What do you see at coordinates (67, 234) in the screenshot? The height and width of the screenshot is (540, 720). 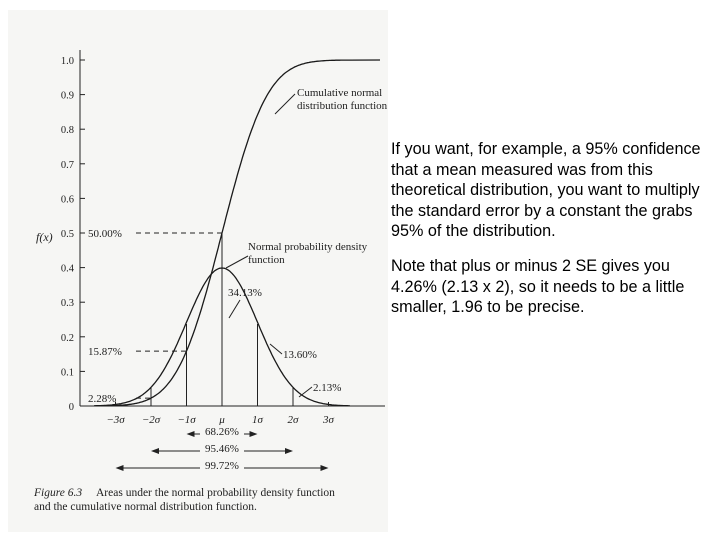 I see `y-tick-label: 0.5` at bounding box center [67, 234].